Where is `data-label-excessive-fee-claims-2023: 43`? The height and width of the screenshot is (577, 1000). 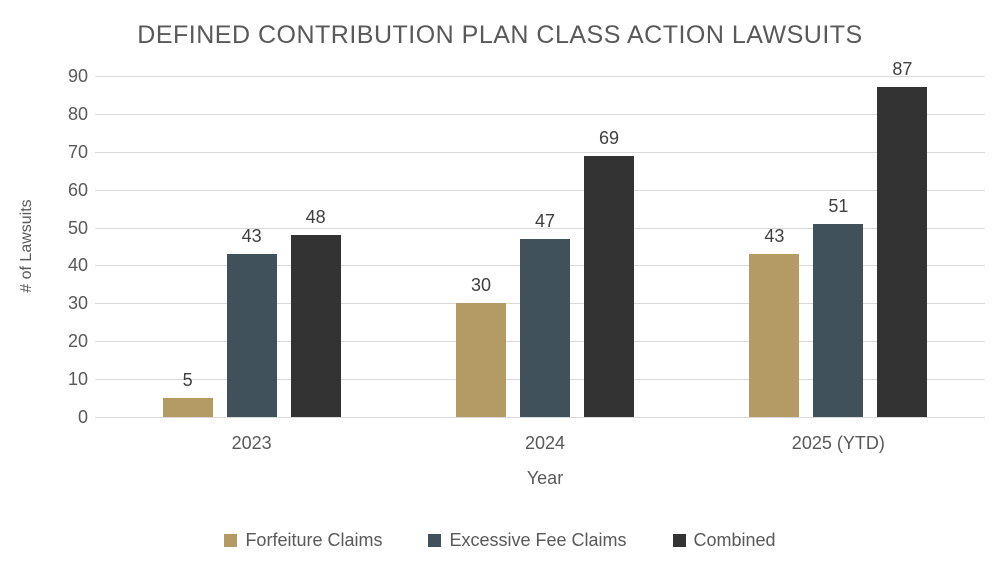 data-label-excessive-fee-claims-2023: 43 is located at coordinates (251, 236).